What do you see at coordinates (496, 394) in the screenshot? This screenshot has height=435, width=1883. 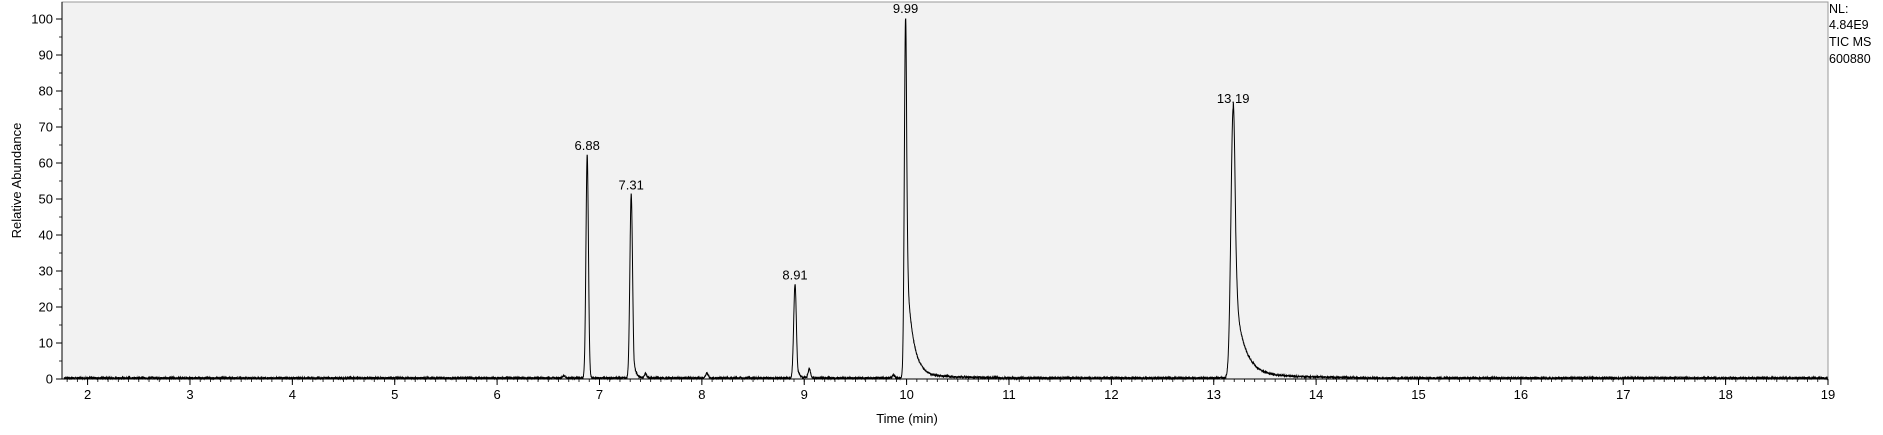 I see `x-tick-label: 6` at bounding box center [496, 394].